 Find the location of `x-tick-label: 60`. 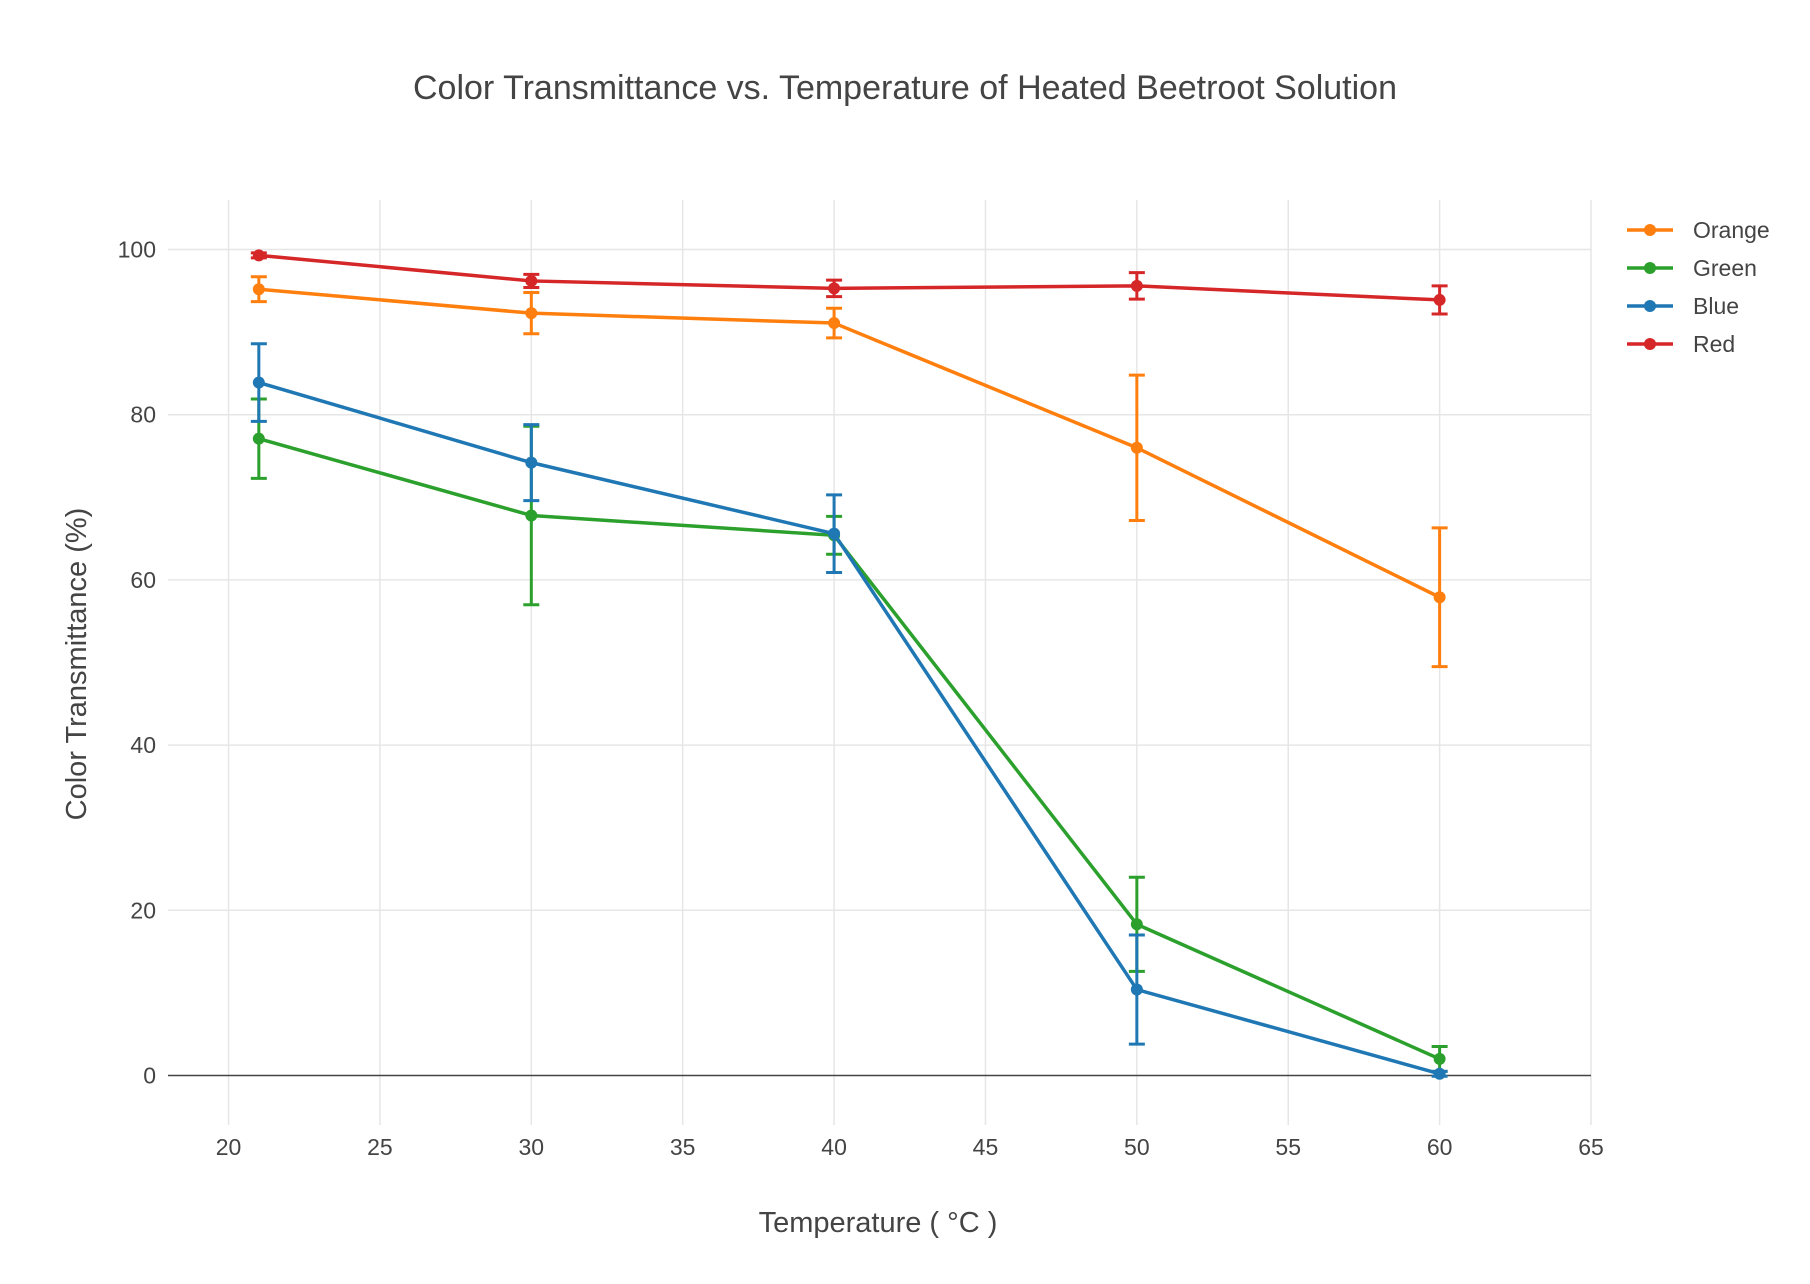

x-tick-label: 60 is located at coordinates (1440, 1147).